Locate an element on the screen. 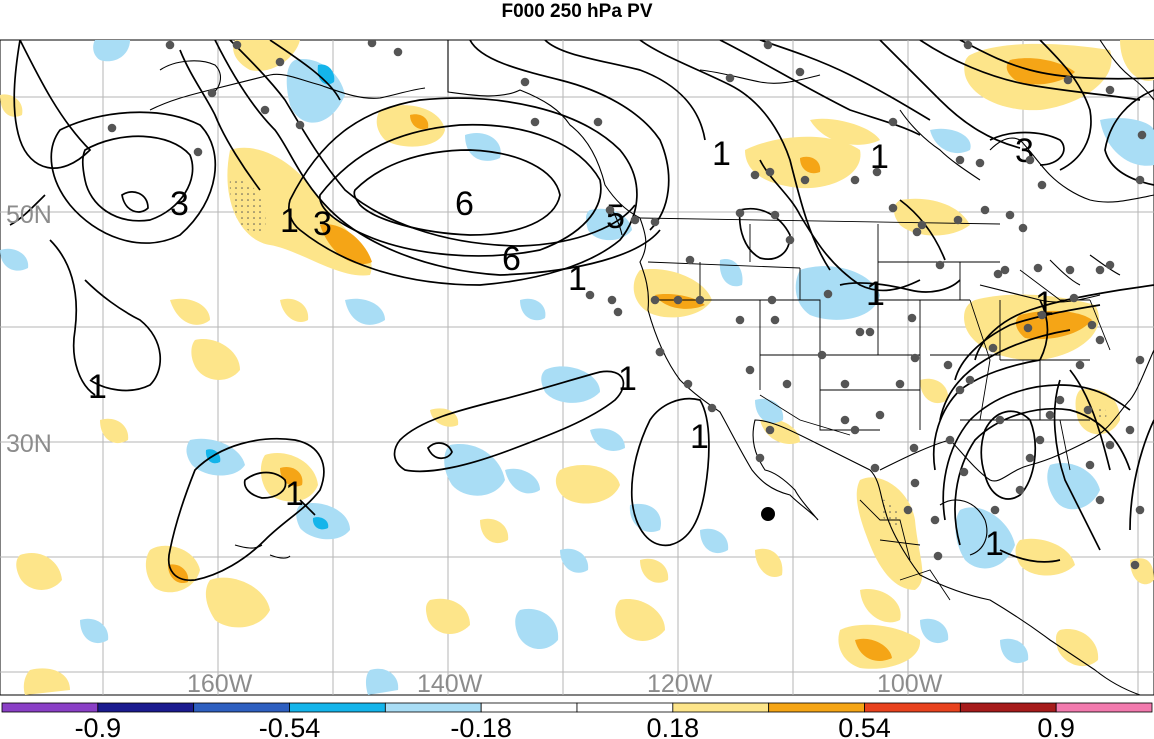 Image resolution: width=1154 pixels, height=739 pixels. lon-label-160w: 160W is located at coordinates (220, 684).